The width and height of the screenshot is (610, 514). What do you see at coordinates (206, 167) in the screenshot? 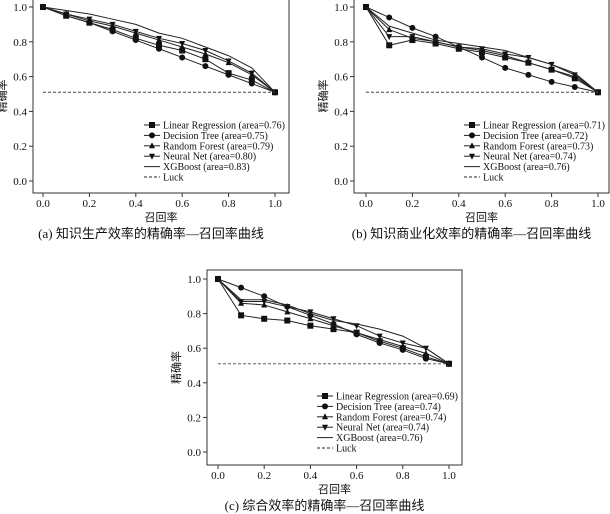
I see `legend-label: XGBoost (area=0.83)` at bounding box center [206, 167].